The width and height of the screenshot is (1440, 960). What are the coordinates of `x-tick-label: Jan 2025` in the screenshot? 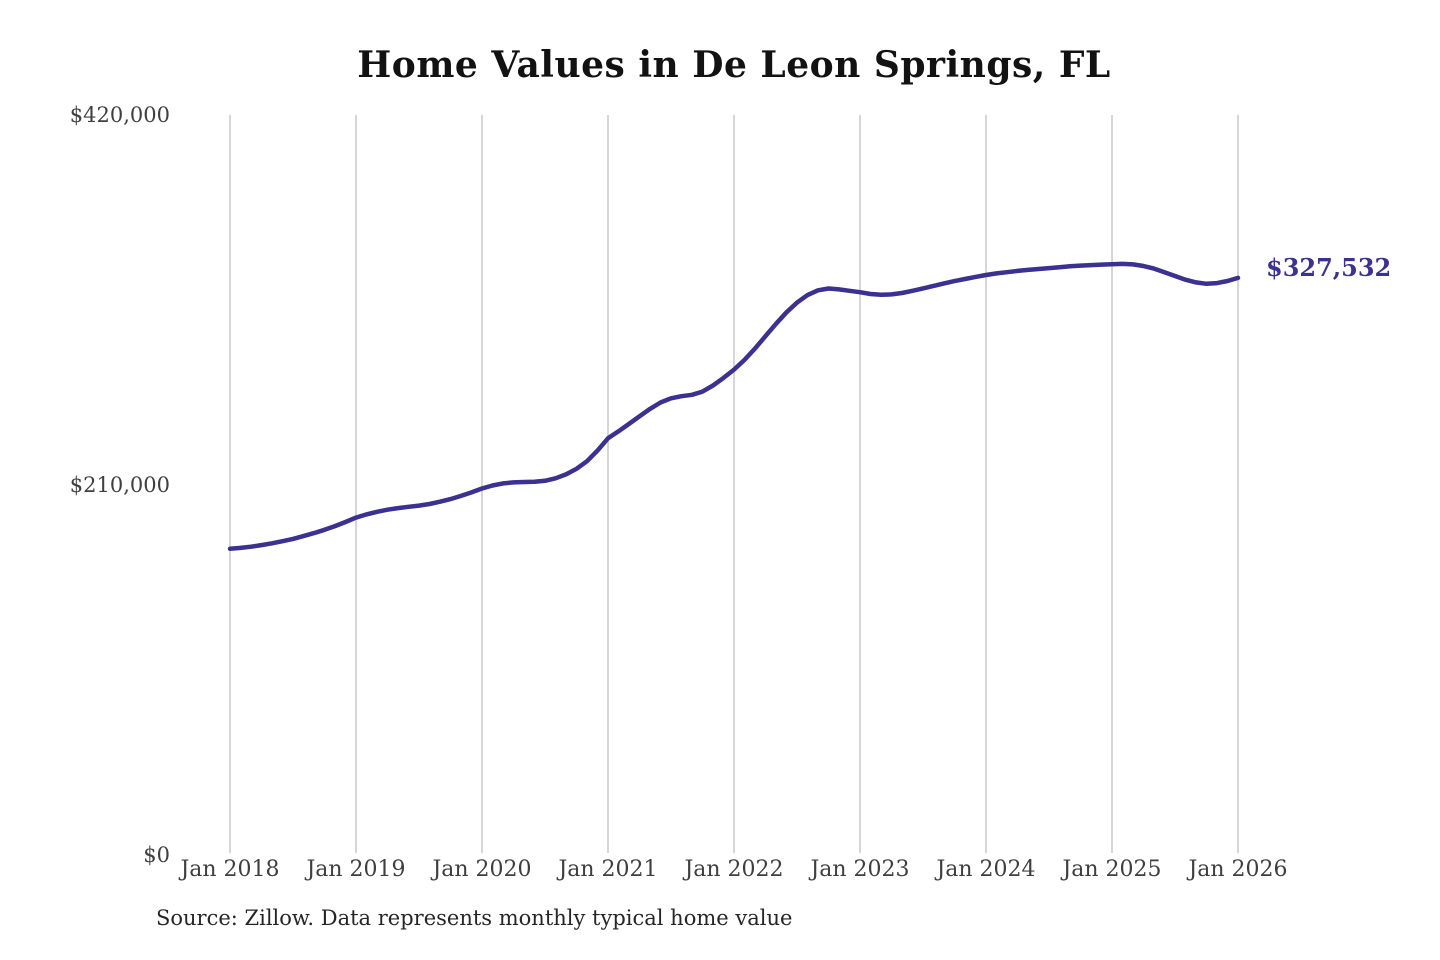 It's located at (1112, 869).